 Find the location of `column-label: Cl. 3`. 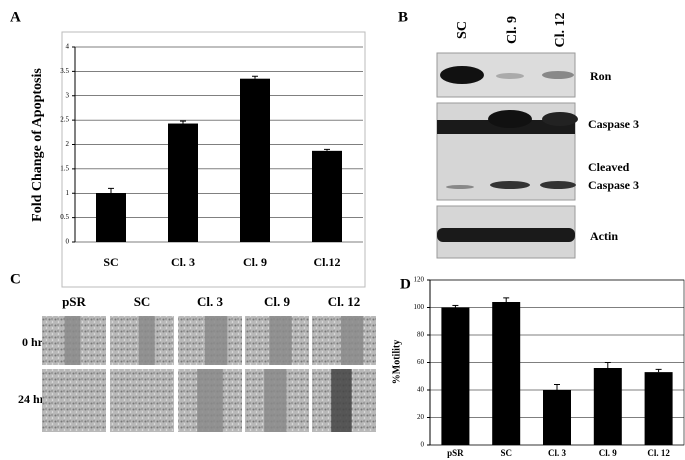

column-label: Cl. 3 is located at coordinates (210, 301).